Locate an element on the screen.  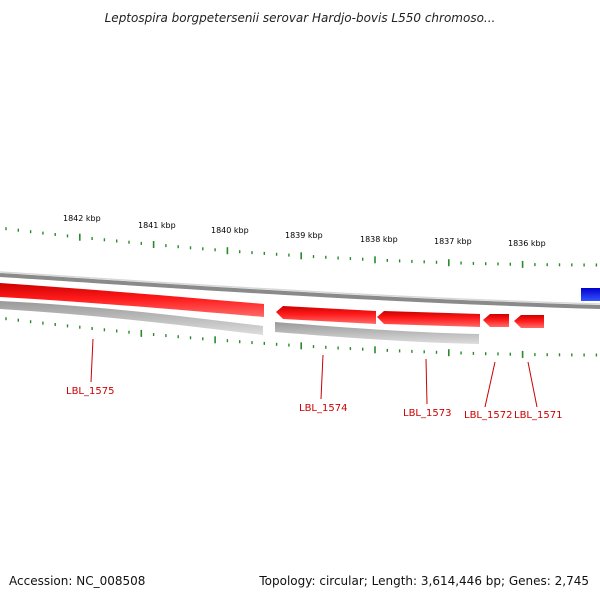
scale-ticks-upper is located at coordinates (301, 247).